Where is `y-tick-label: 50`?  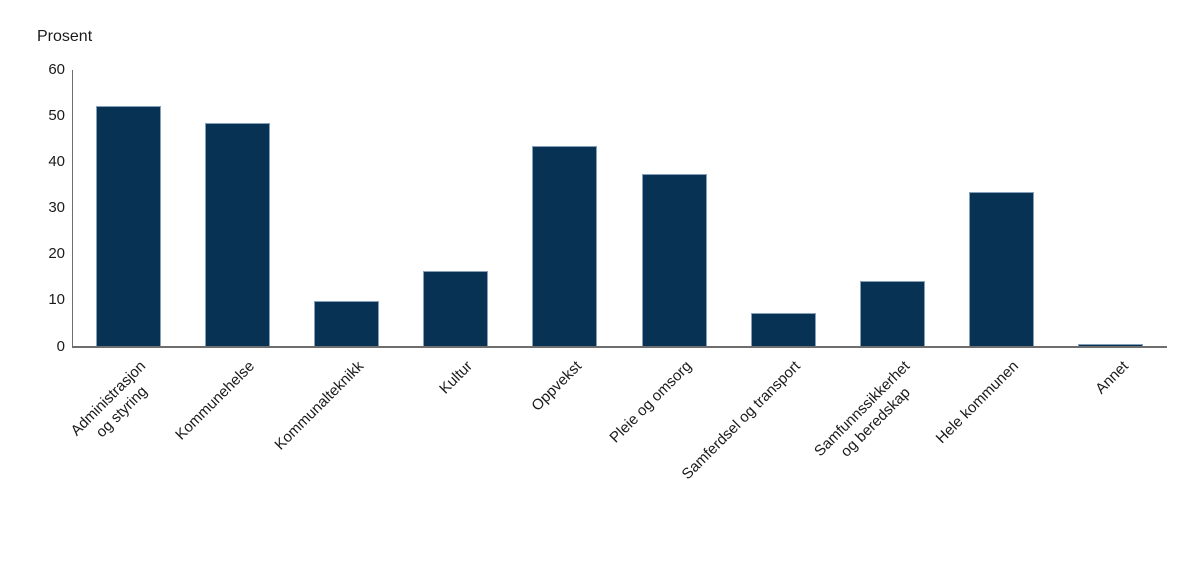 y-tick-label: 50 is located at coordinates (56, 116).